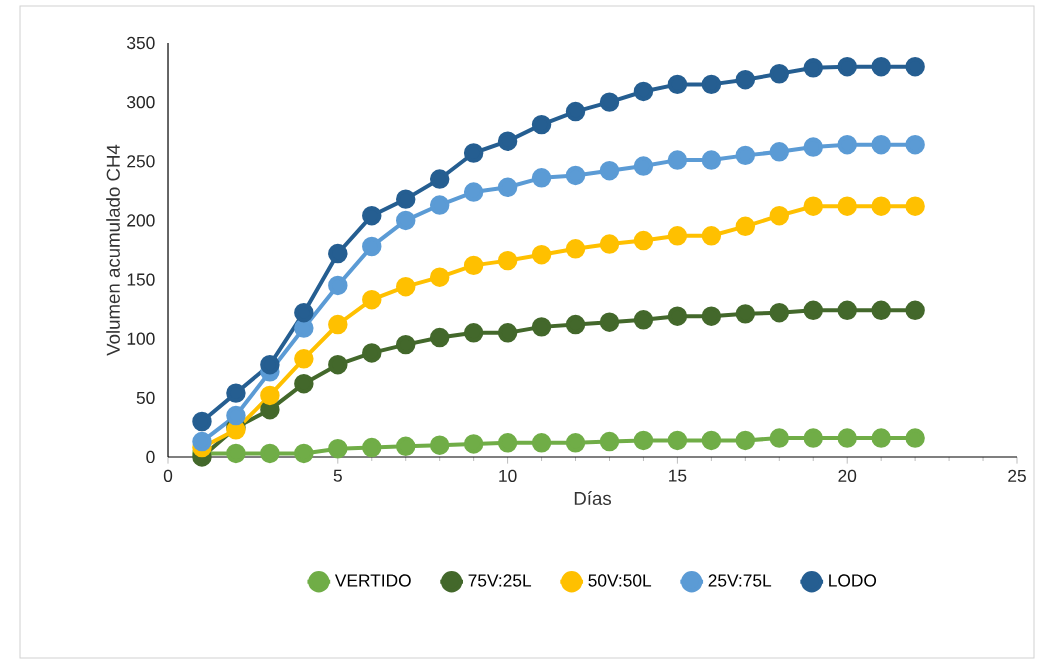 Image resolution: width=1052 pixels, height=666 pixels. What do you see at coordinates (593, 498) in the screenshot?
I see `x-axis-title: Días` at bounding box center [593, 498].